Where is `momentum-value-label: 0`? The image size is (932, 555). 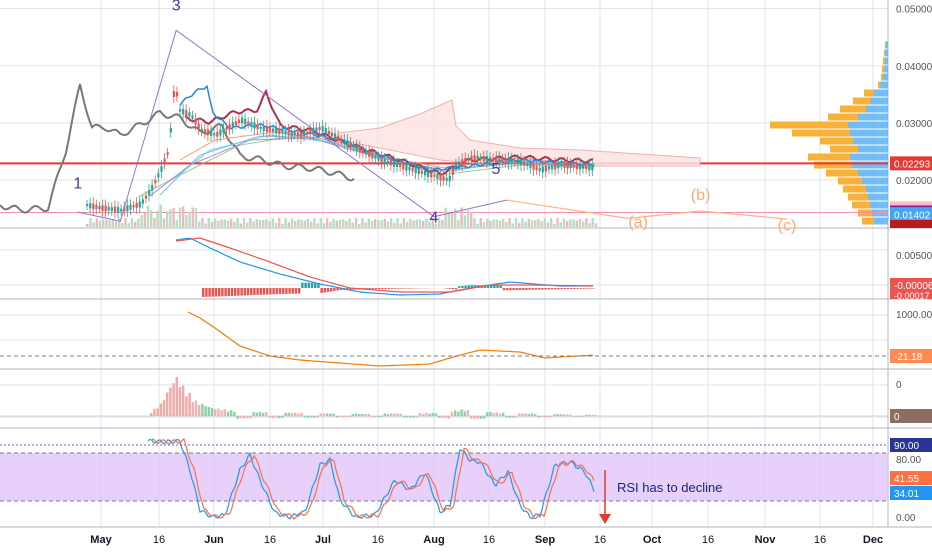
momentum-value-label: 0 is located at coordinates (897, 417).